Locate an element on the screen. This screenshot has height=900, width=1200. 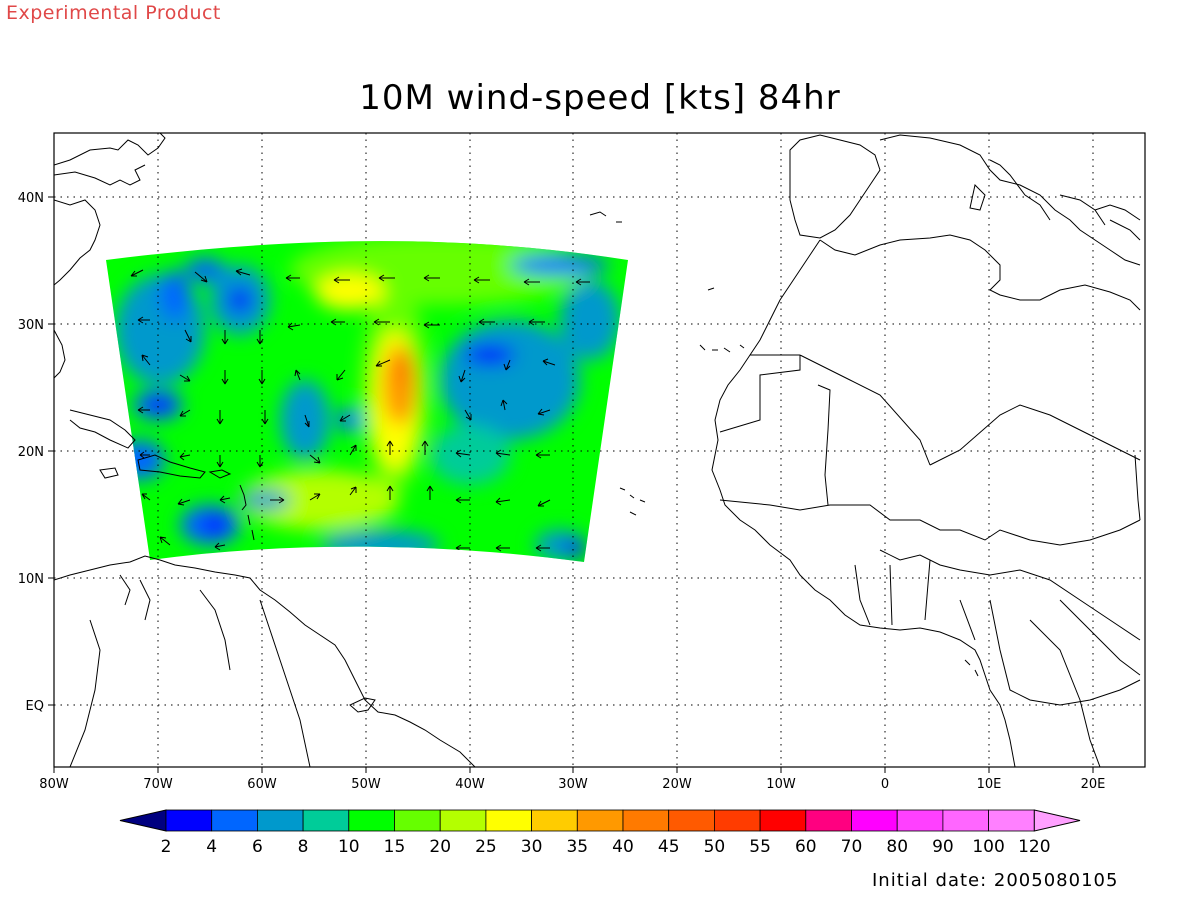
colorbar-label: 10 is located at coordinates (349, 847).